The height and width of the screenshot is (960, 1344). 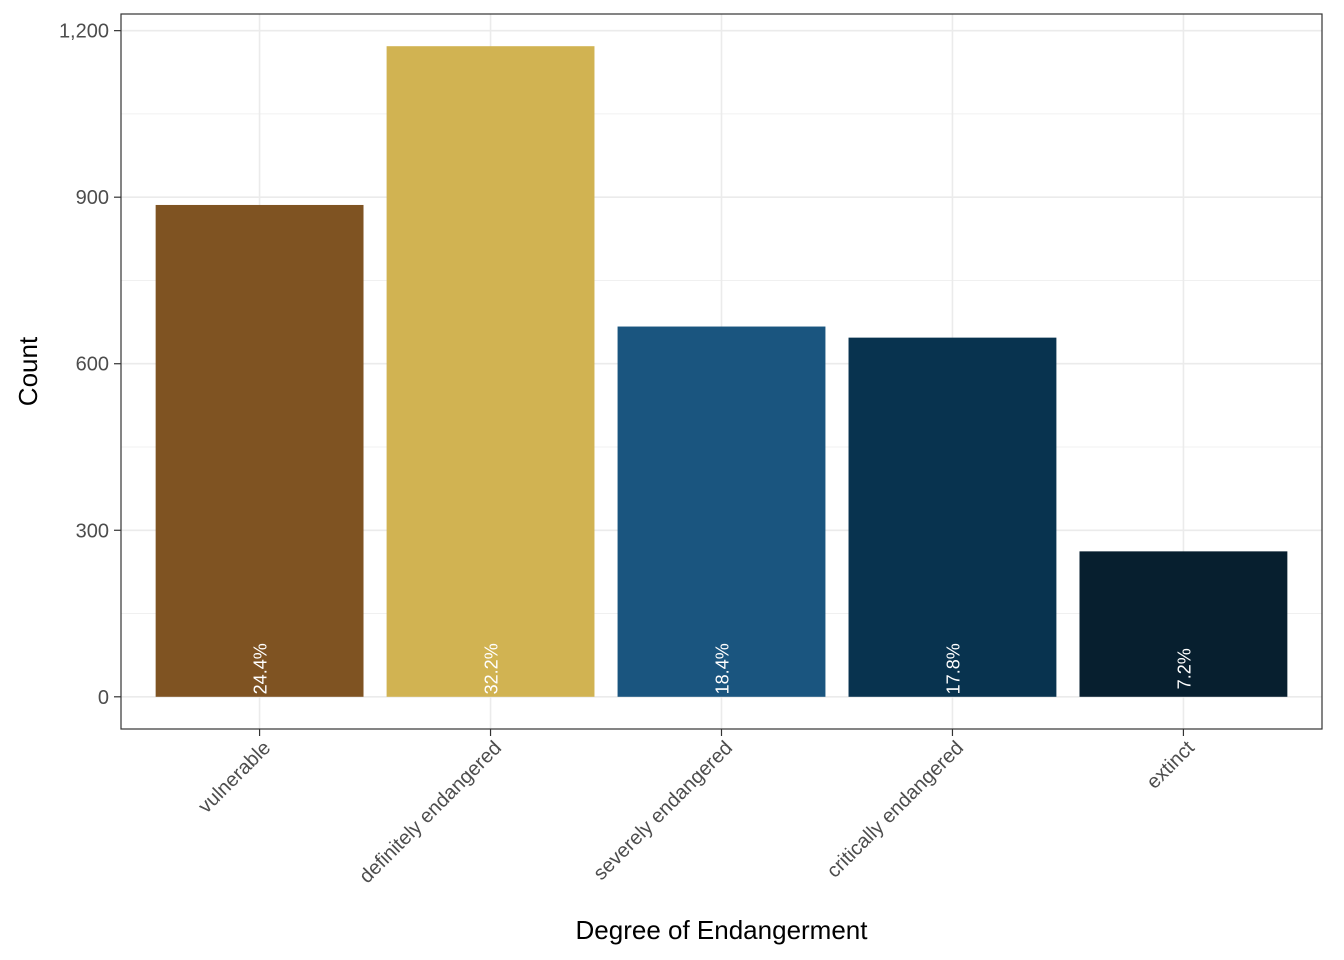 I want to click on bar-labels: 24.4% 32.2% 18.4% 17.8% 7.2%, so click(x=723, y=668).